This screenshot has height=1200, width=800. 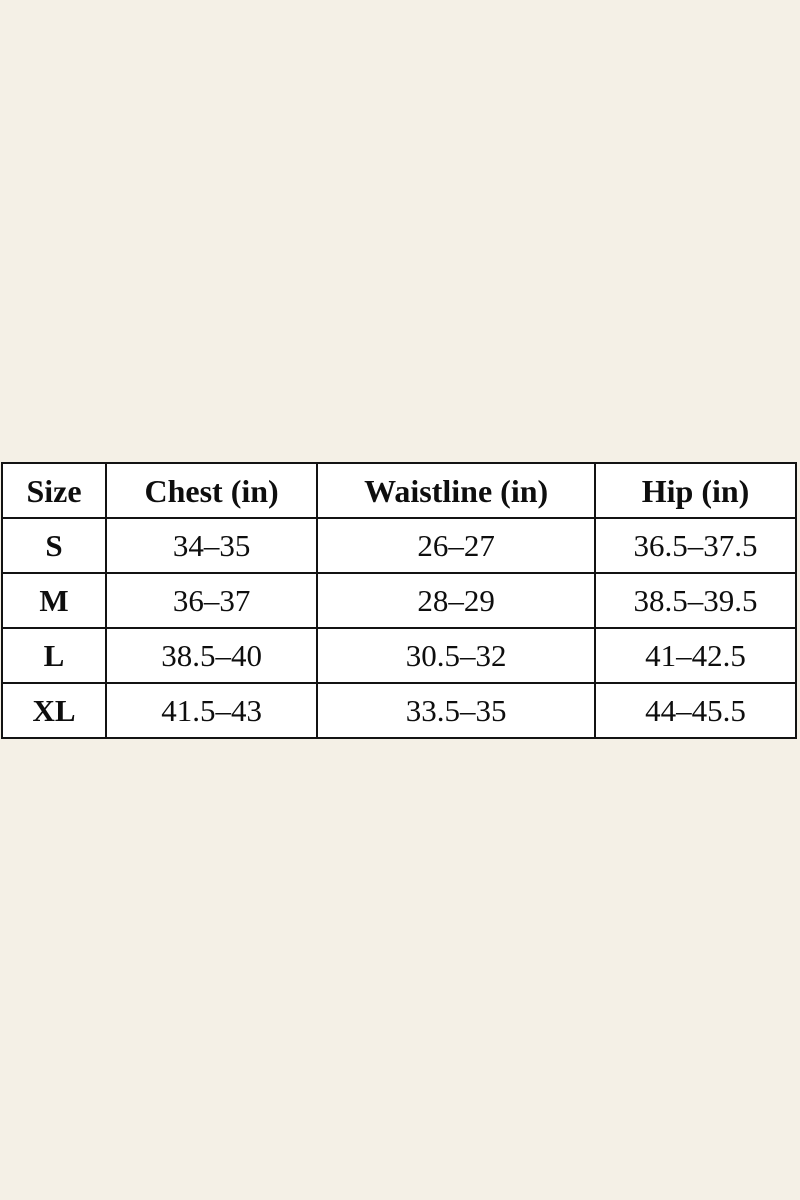 What do you see at coordinates (695, 545) in the screenshot?
I see `hip-value: 36.5–37.5` at bounding box center [695, 545].